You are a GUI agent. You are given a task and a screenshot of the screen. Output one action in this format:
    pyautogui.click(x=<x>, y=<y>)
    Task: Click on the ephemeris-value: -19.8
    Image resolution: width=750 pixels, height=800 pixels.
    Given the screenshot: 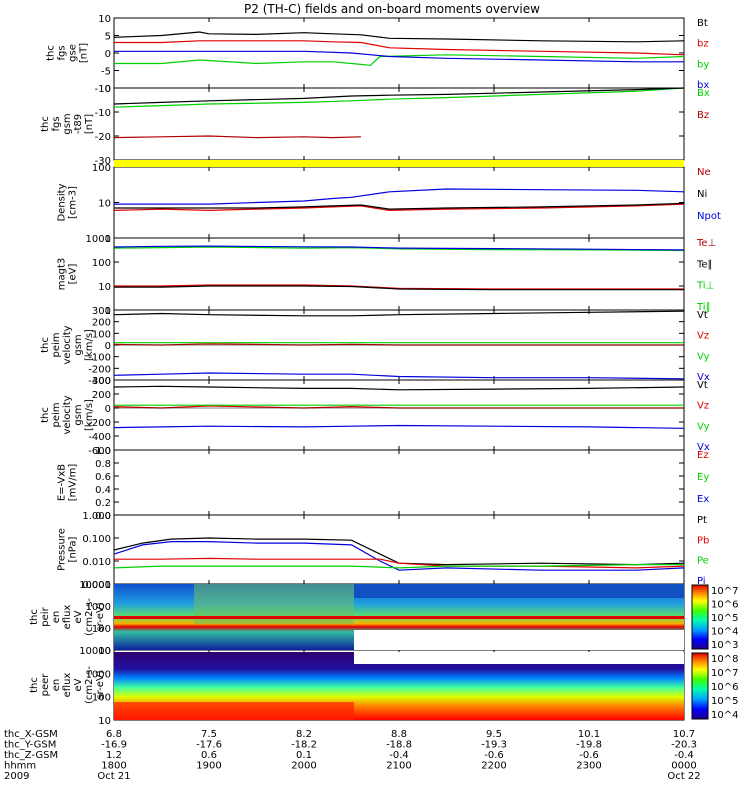 What is the action you would take?
    pyautogui.click(x=589, y=745)
    